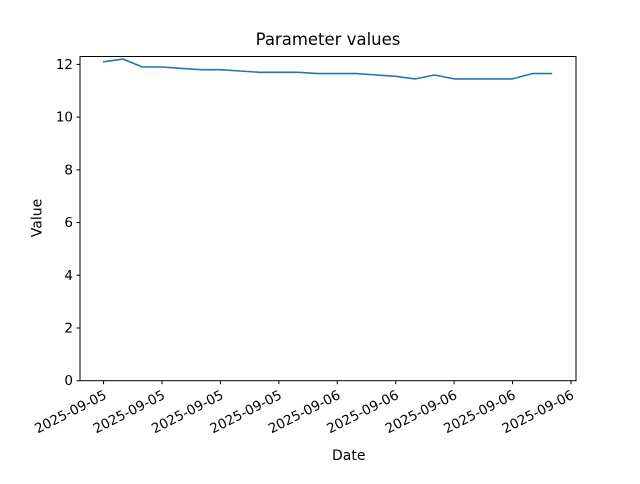  Describe the element at coordinates (68, 328) in the screenshot. I see `y-tick-label: 2` at that location.